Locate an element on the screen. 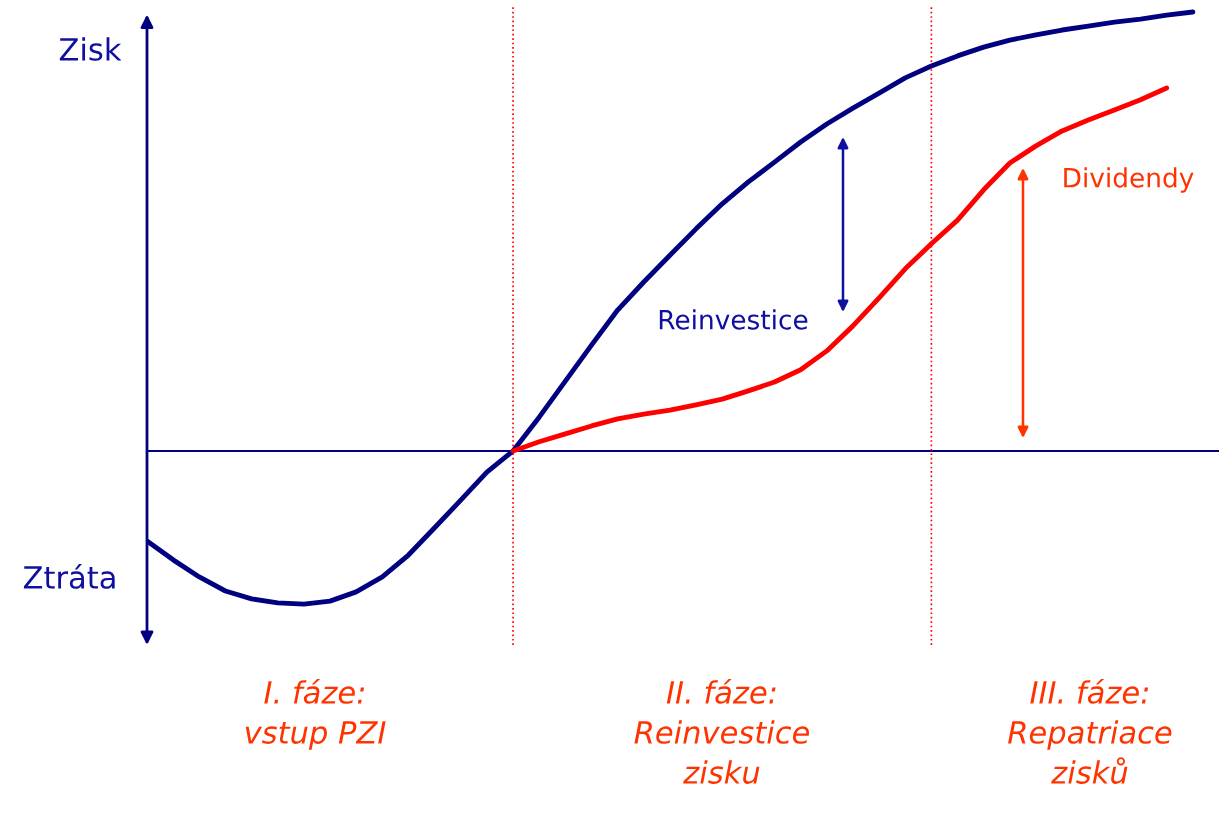  annotation: Dividendy is located at coordinates (1129, 180).